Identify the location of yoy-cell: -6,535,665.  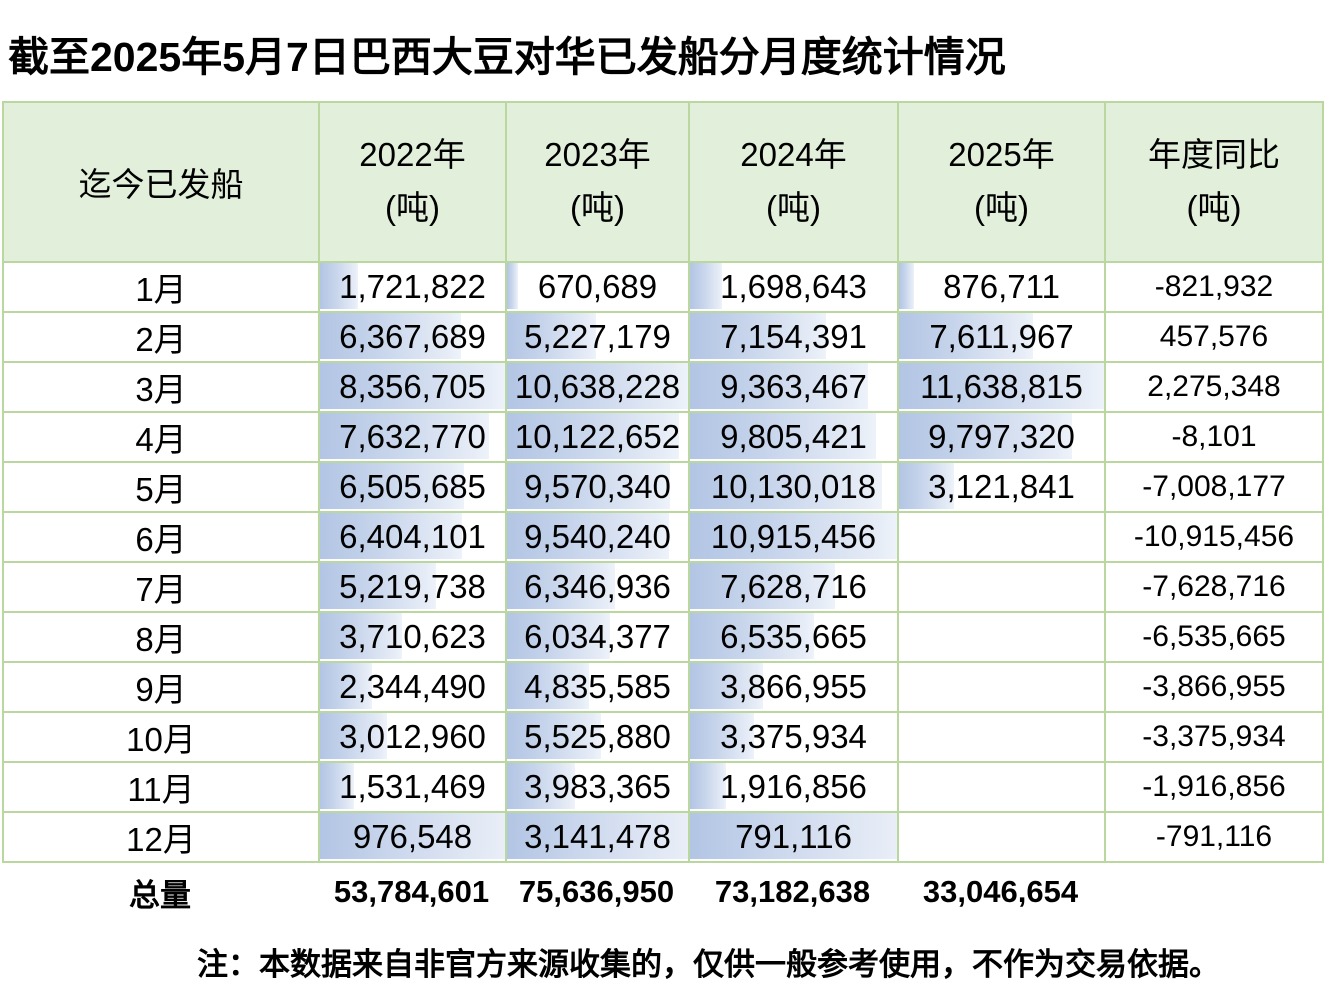
(1214, 637).